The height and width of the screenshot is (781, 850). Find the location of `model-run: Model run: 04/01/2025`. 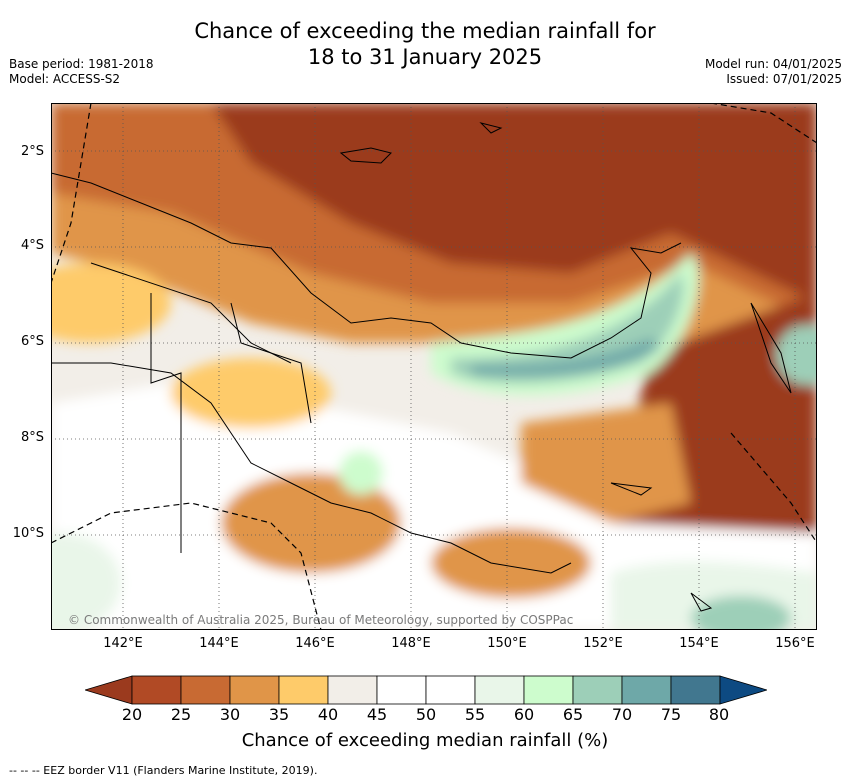

model-run: Model run: 04/01/2025 is located at coordinates (773, 64).